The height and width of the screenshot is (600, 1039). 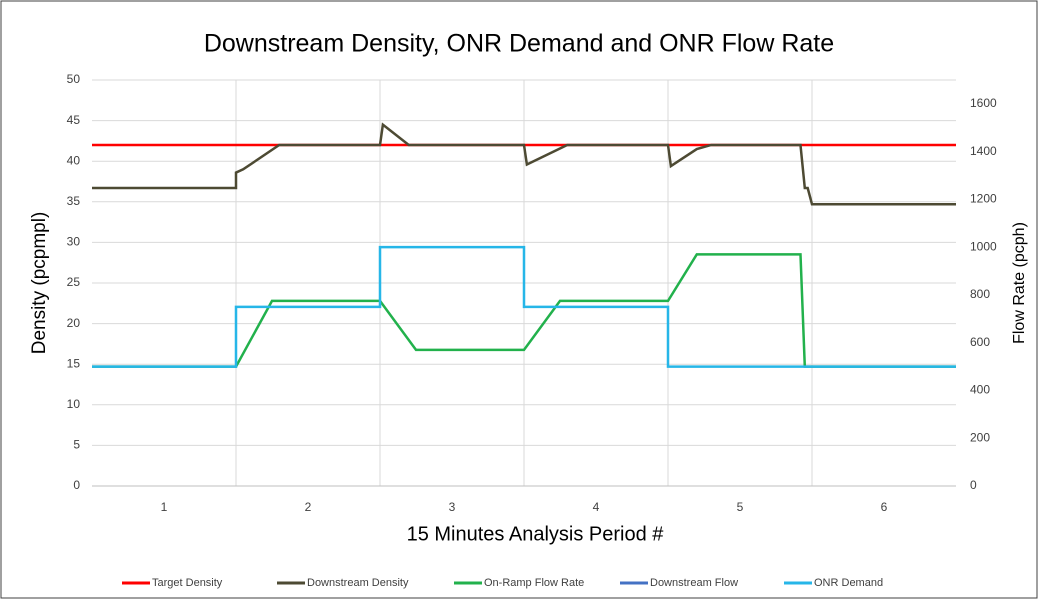 What do you see at coordinates (983, 246) in the screenshot?
I see `y2-tick-label: 1000` at bounding box center [983, 246].